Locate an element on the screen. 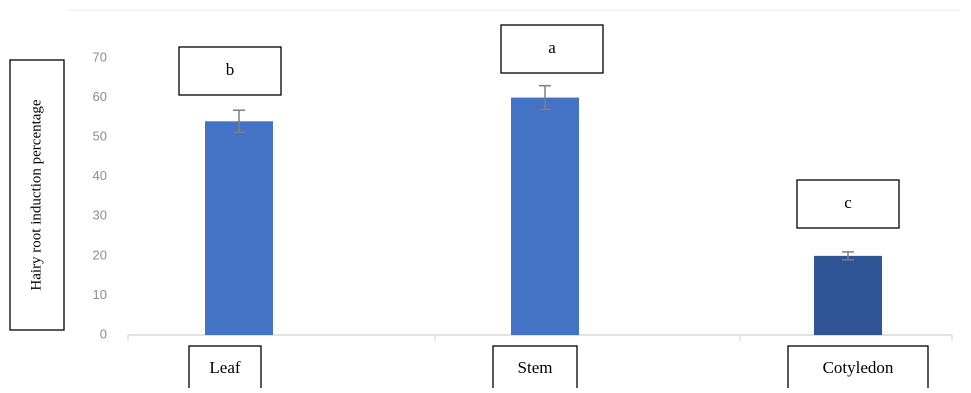 This screenshot has width=971, height=393. y-tick-label-1: 10 is located at coordinates (100, 294).